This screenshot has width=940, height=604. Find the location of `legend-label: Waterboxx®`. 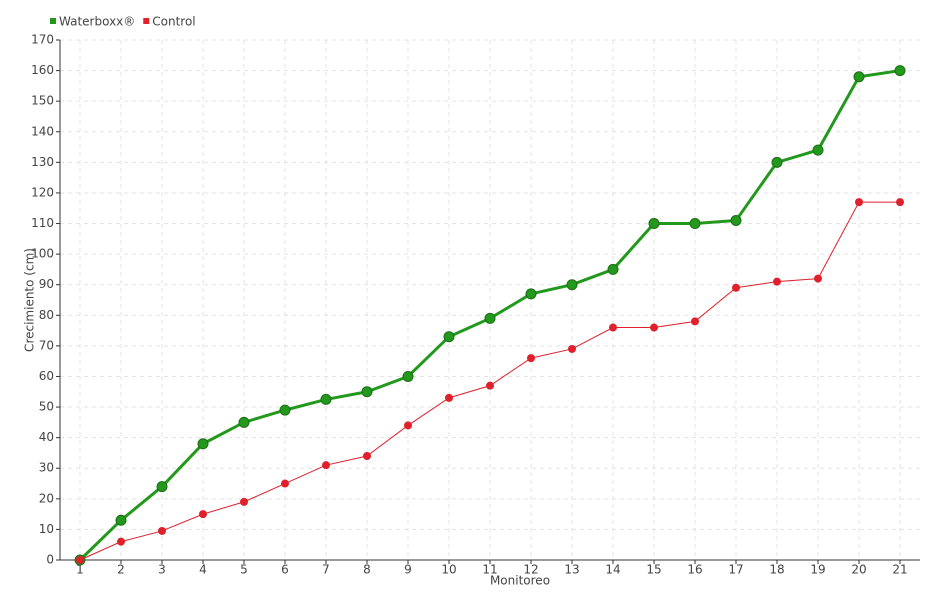

legend-label: Waterboxx® is located at coordinates (97, 22).